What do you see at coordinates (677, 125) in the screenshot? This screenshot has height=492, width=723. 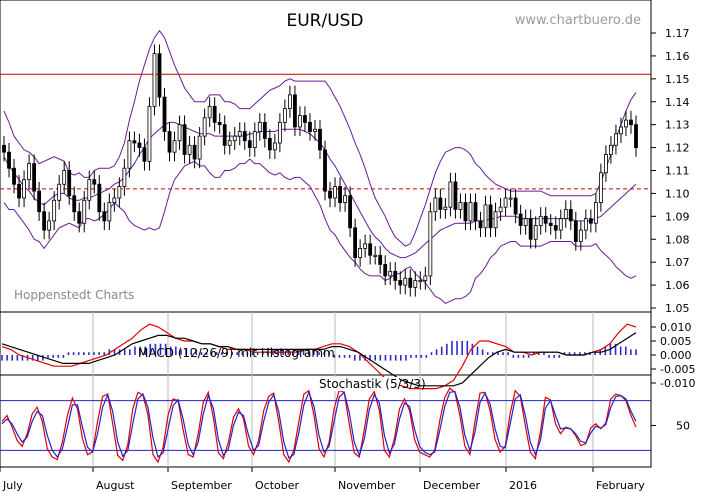 I see `price-tick-label: 1.13` at bounding box center [677, 125].